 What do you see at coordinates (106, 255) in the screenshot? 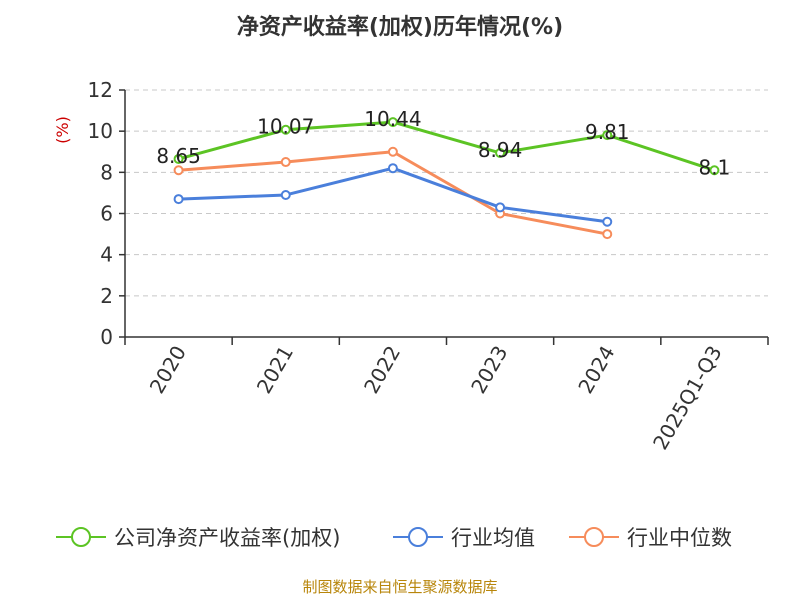
I see `y-tick-label: 4` at bounding box center [106, 255].